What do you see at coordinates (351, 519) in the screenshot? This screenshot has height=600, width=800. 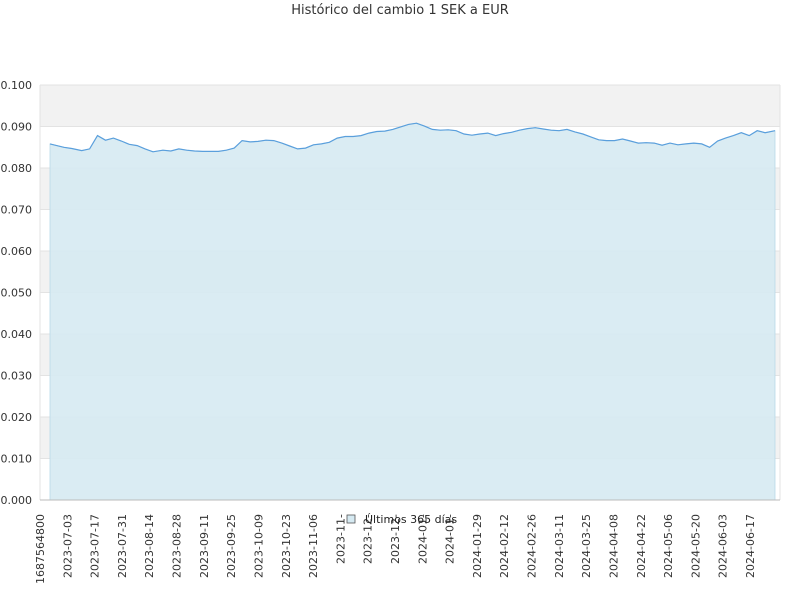 I see `legend-swatch` at bounding box center [351, 519].